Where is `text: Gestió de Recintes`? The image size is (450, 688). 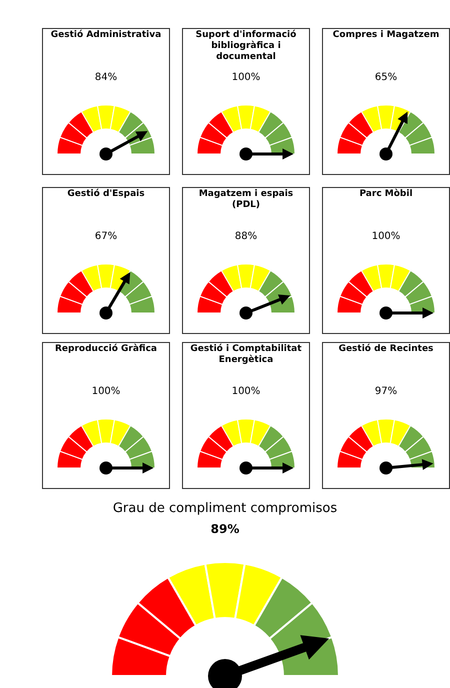
text: Gestió de Recintes is located at coordinates (386, 349).